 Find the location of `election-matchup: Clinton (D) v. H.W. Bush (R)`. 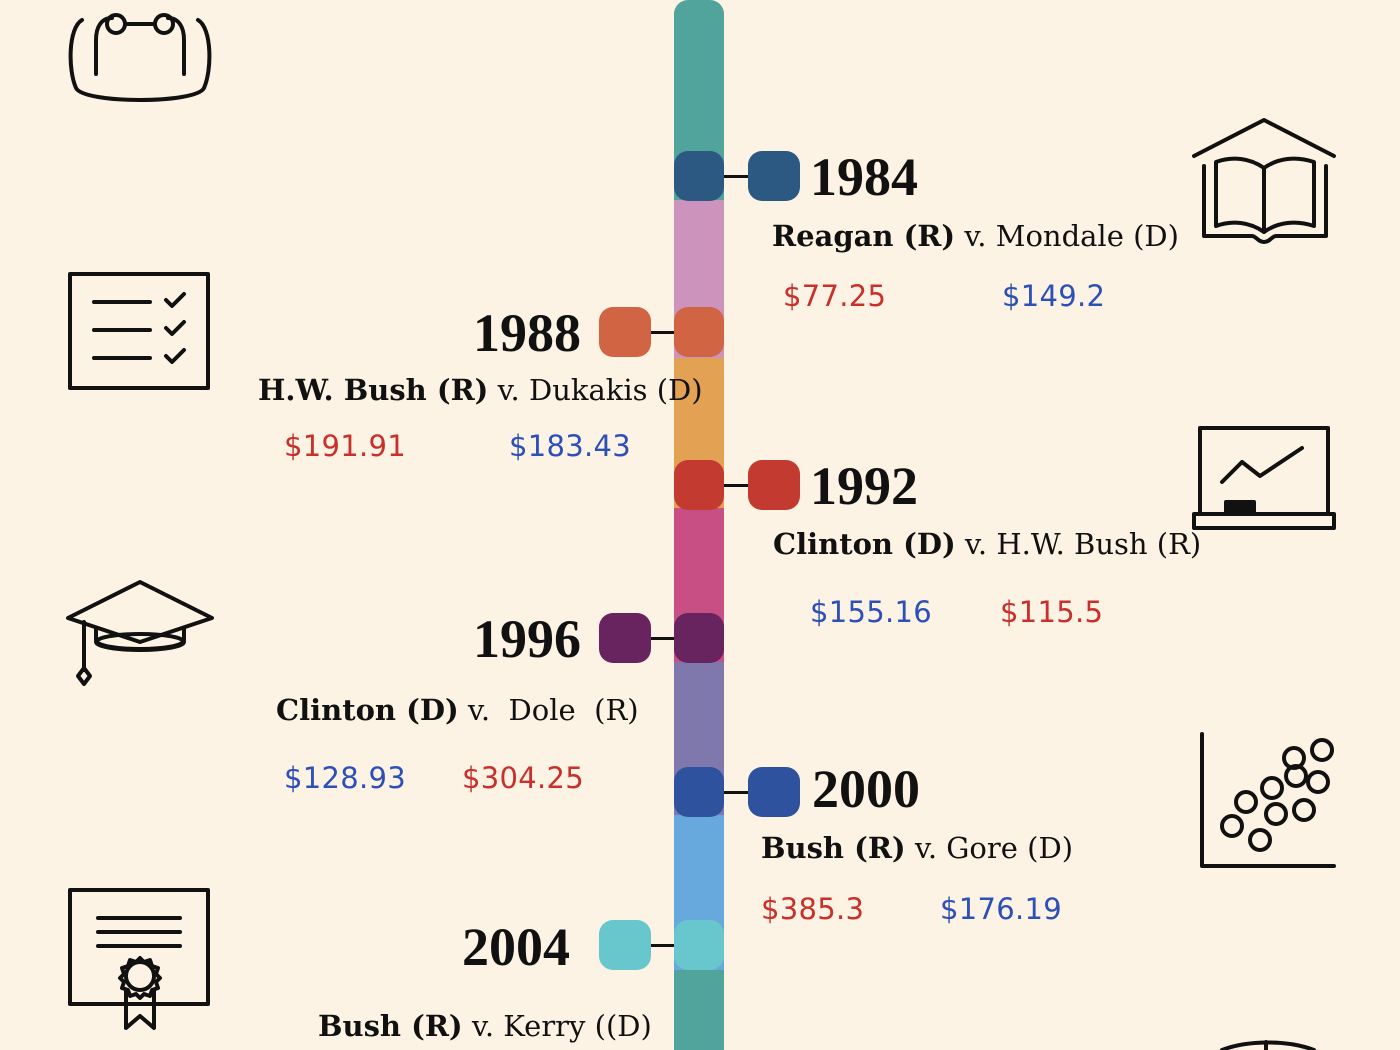

election-matchup: Clinton (D) v. H.W. Bush (R) is located at coordinates (987, 544).